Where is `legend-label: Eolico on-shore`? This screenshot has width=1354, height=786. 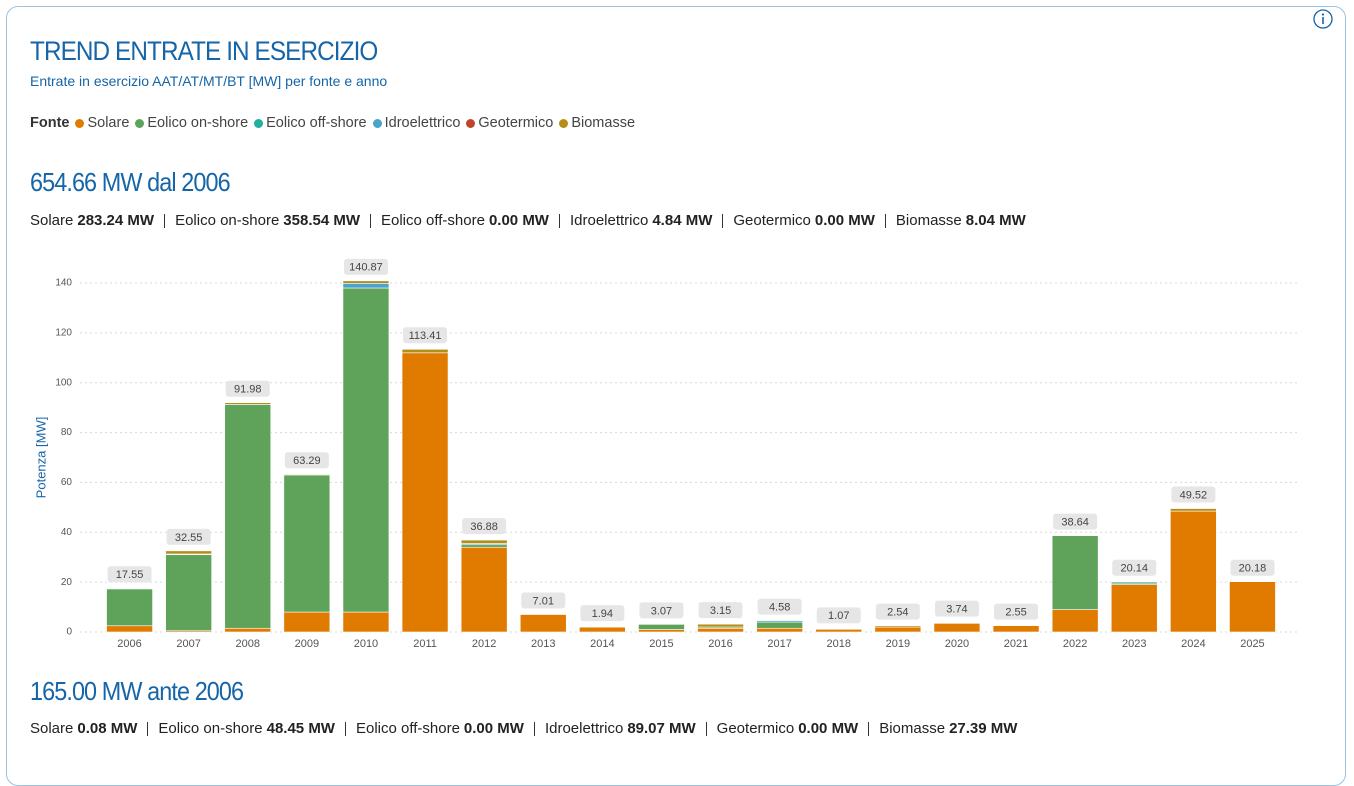
legend-label: Eolico on-shore is located at coordinates (198, 123).